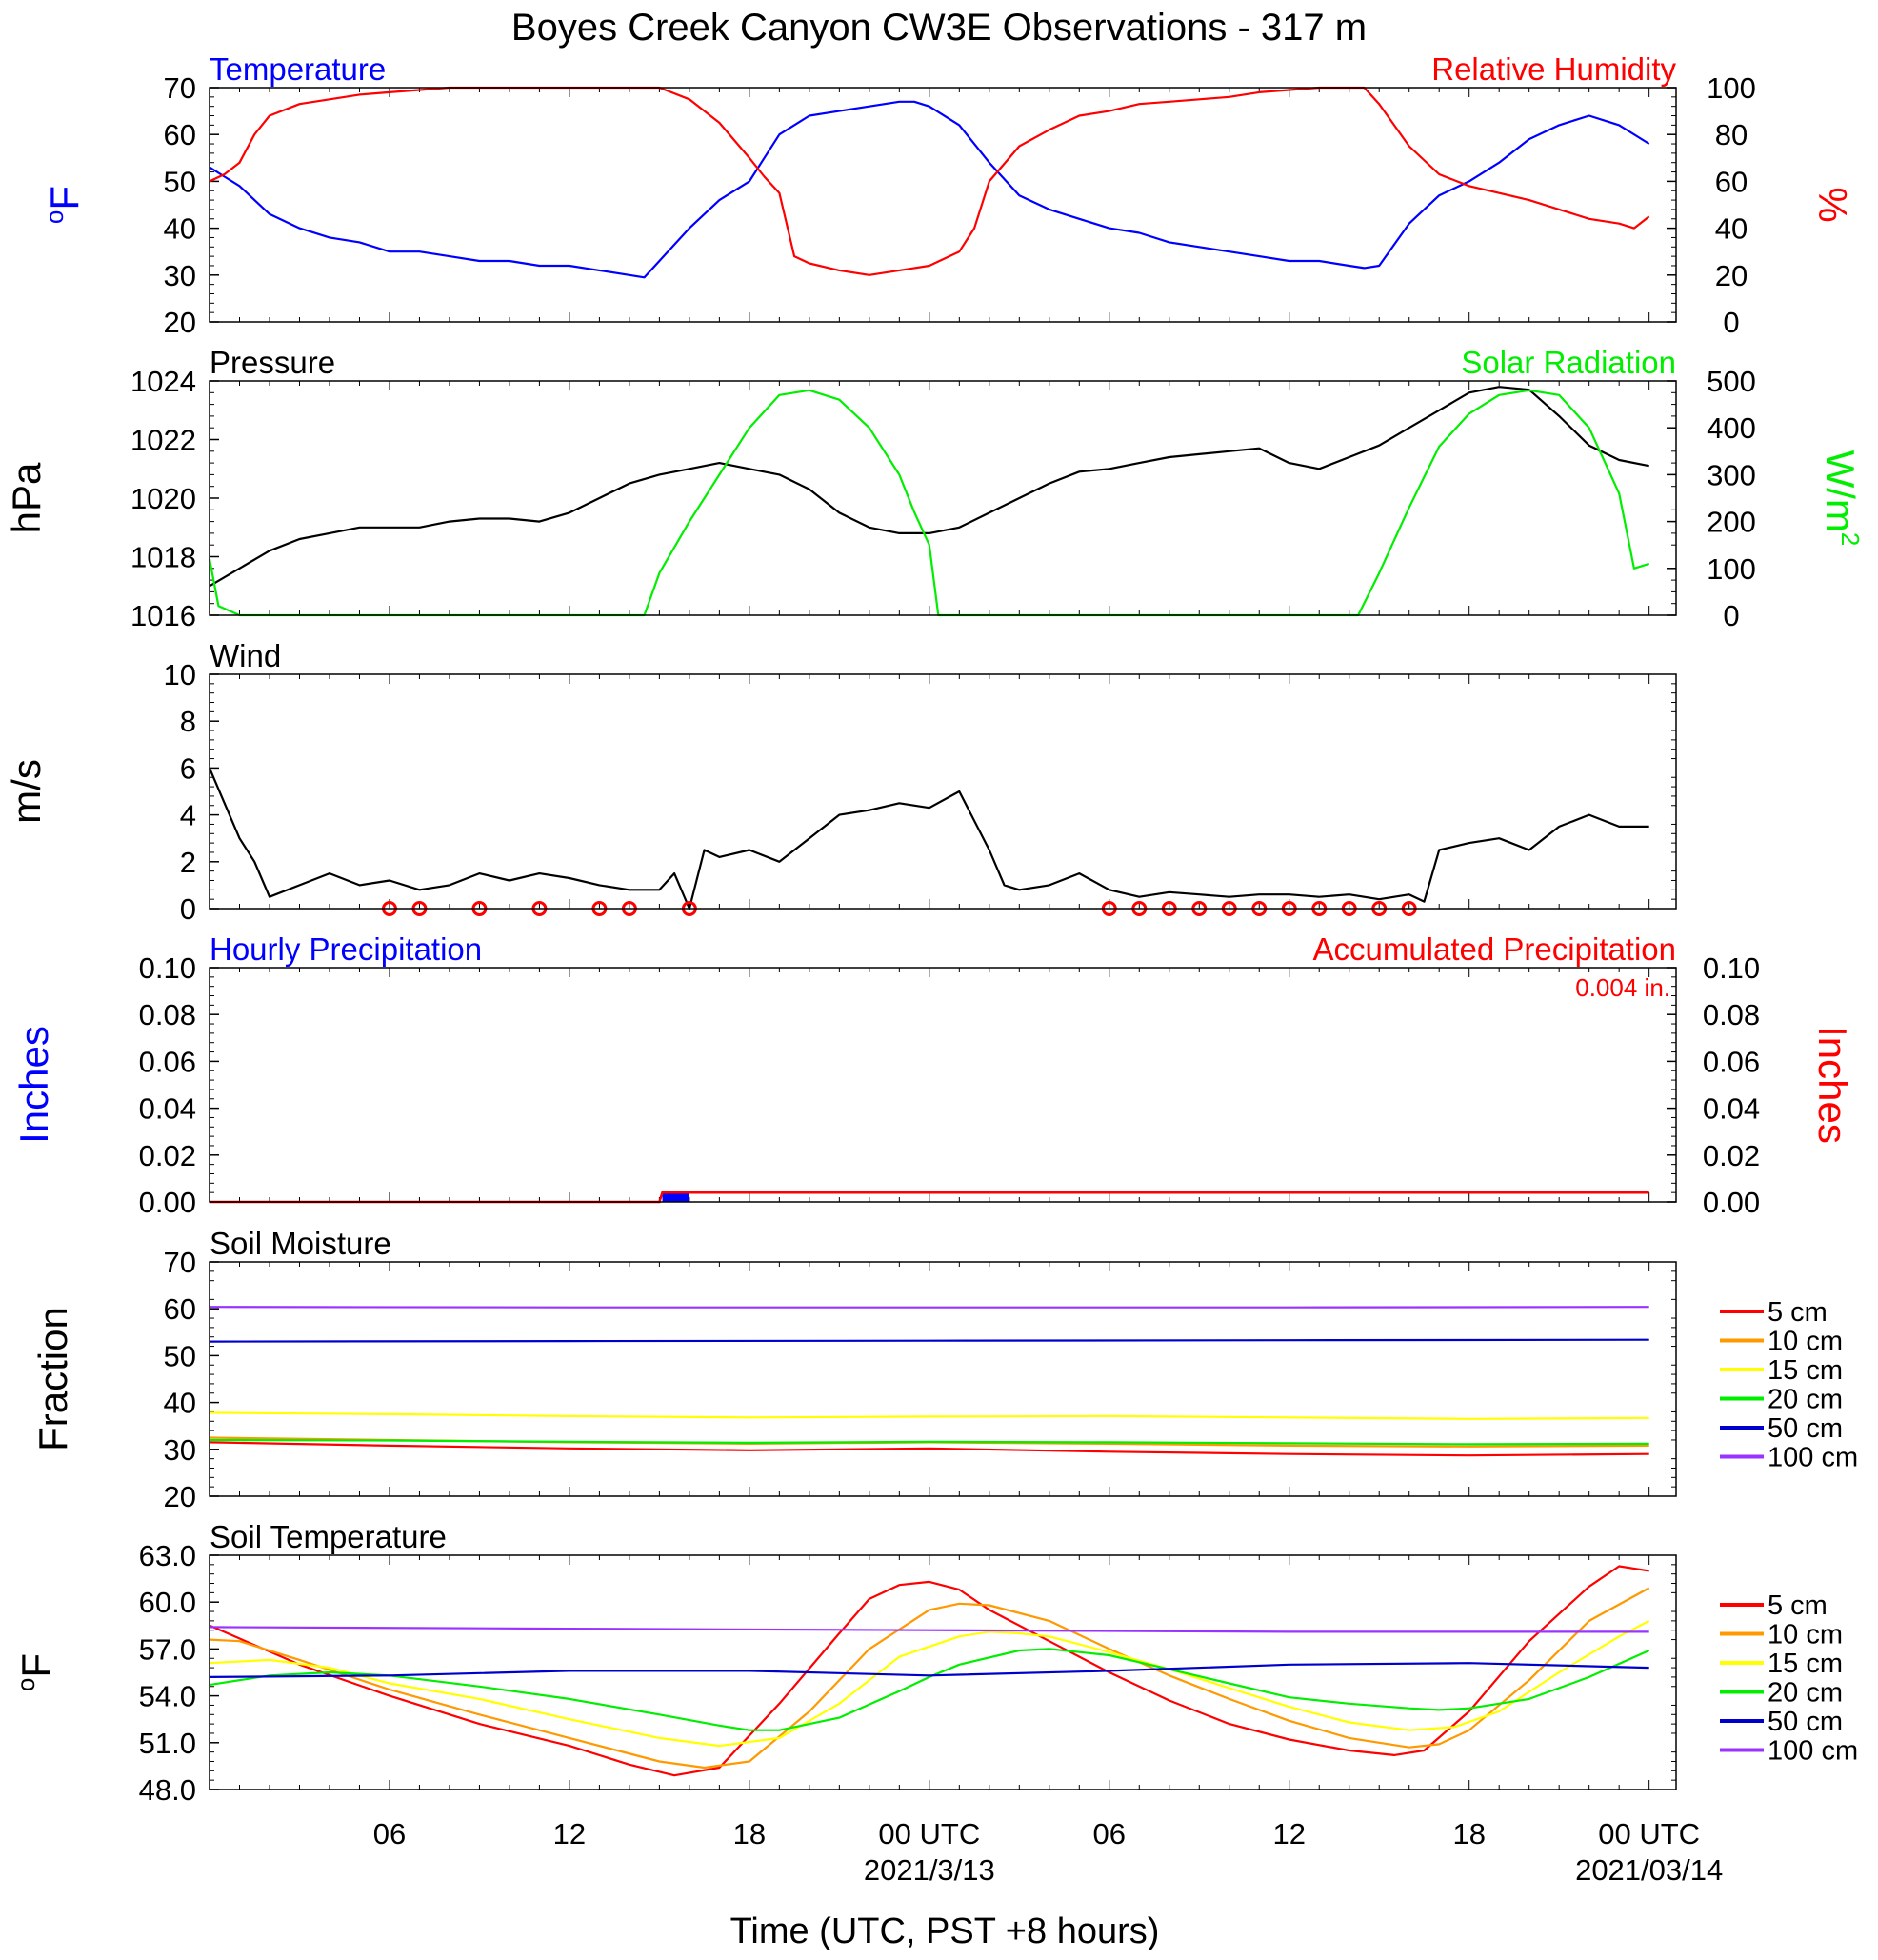 The height and width of the screenshot is (1960, 1878). Describe the element at coordinates (188, 768) in the screenshot. I see `y-tick-label-left: 6` at that location.